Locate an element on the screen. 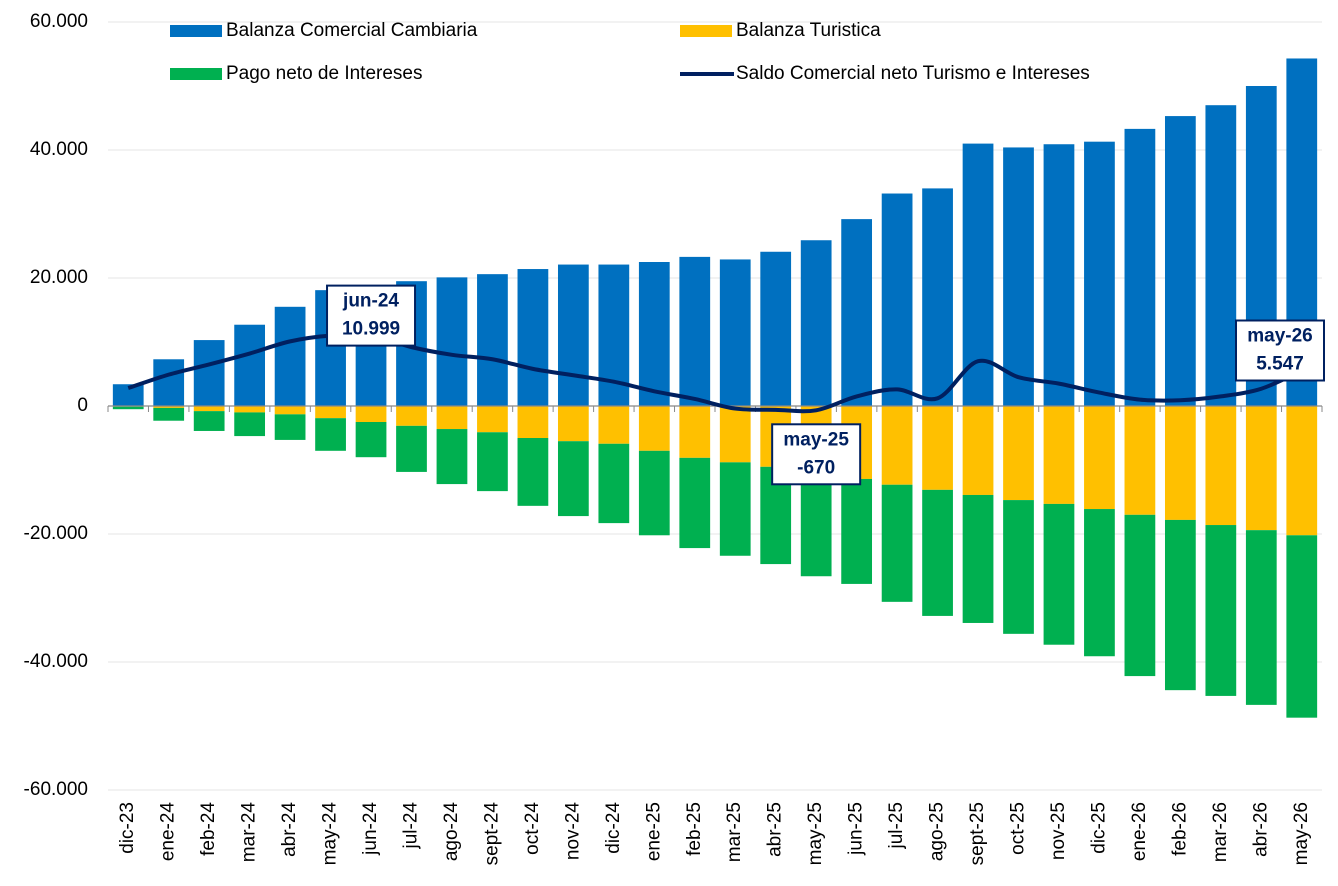 This screenshot has height=886, width=1338. x-tick-label: dic-23 is located at coordinates (127, 828).